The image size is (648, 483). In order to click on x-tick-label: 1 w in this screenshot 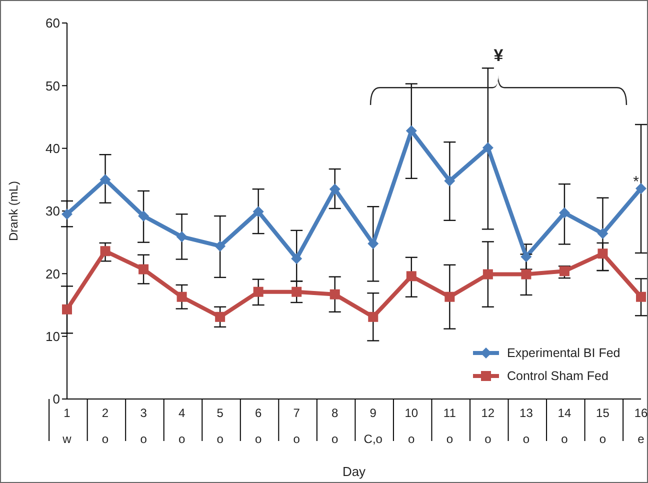, I will do `click(67, 426)`.